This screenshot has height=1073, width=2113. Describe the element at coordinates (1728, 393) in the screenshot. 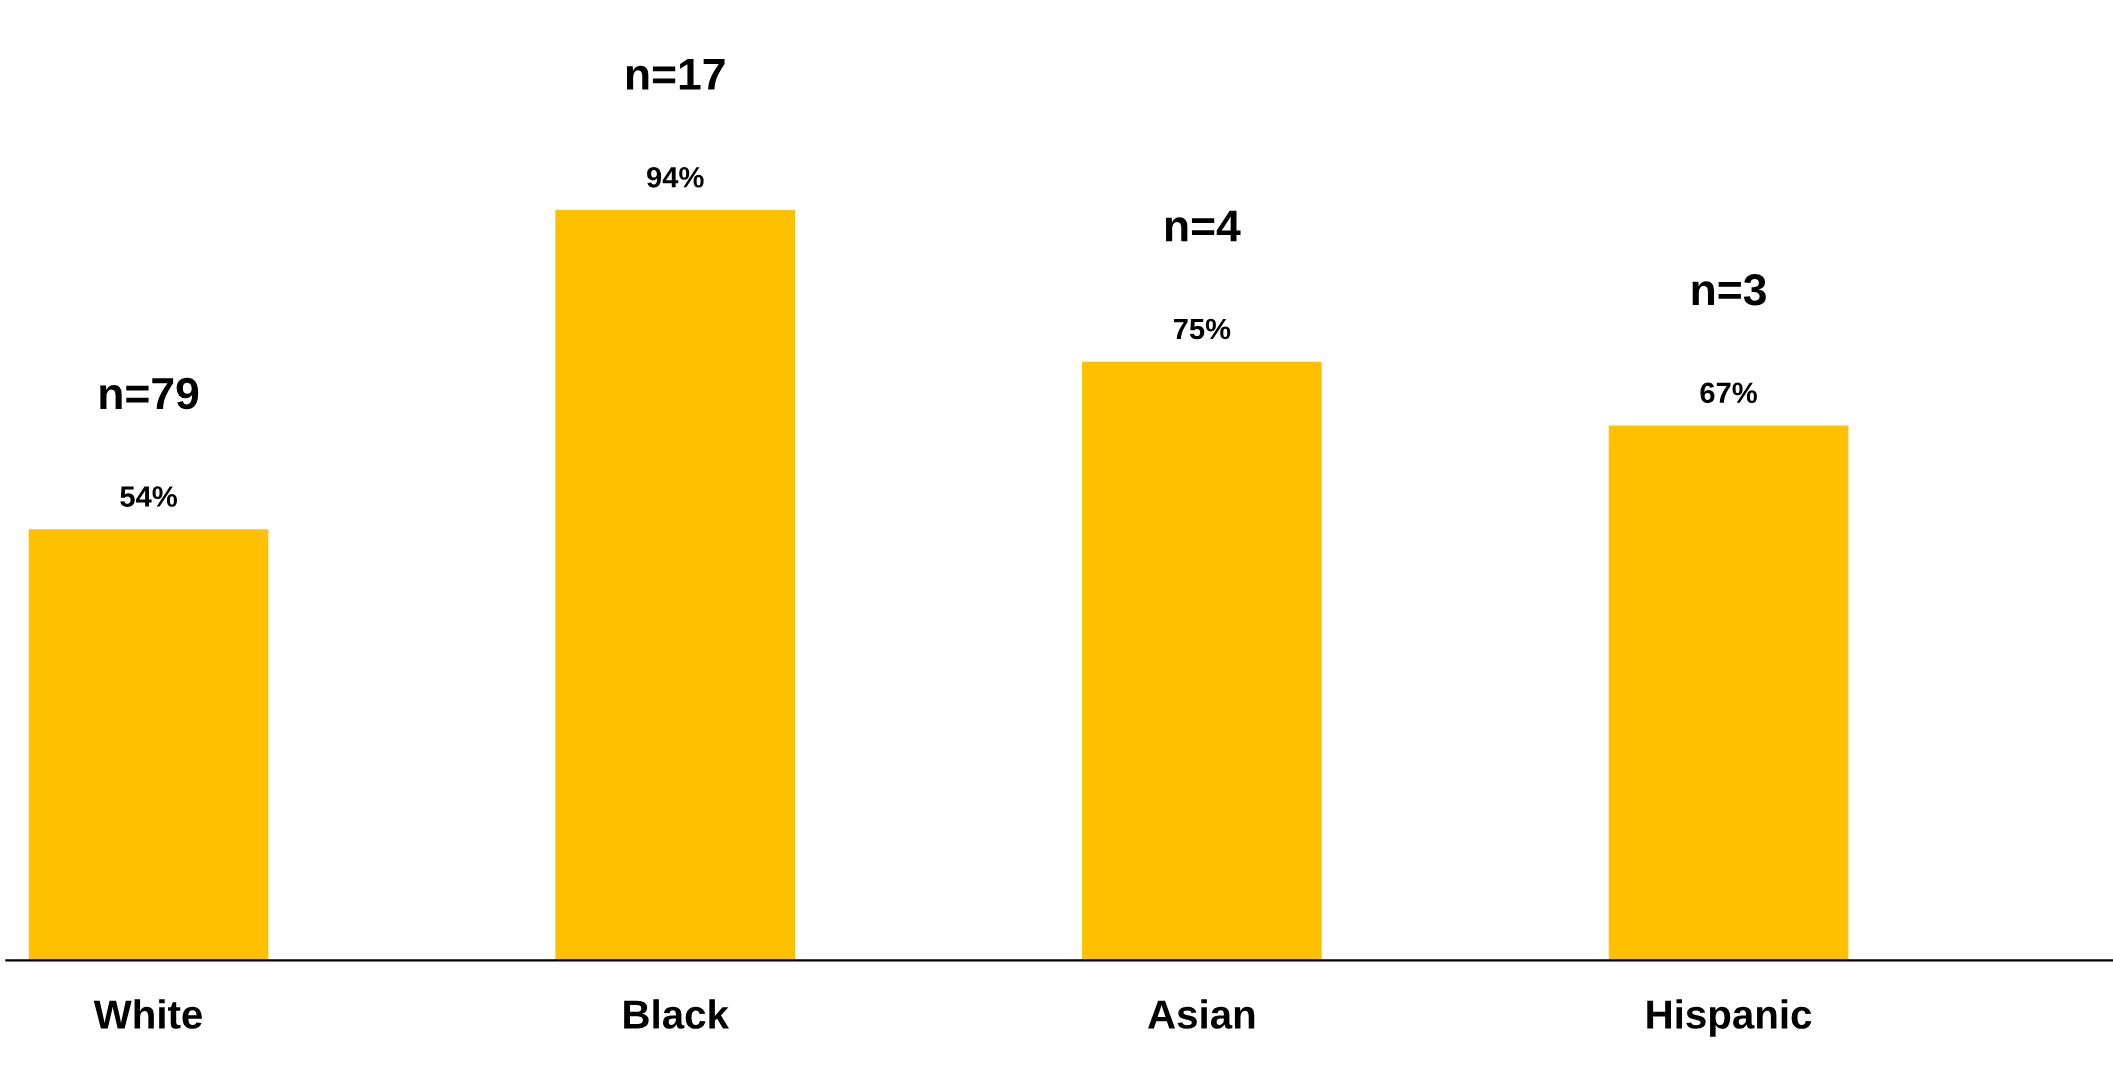

I see `data-label: 67%` at that location.